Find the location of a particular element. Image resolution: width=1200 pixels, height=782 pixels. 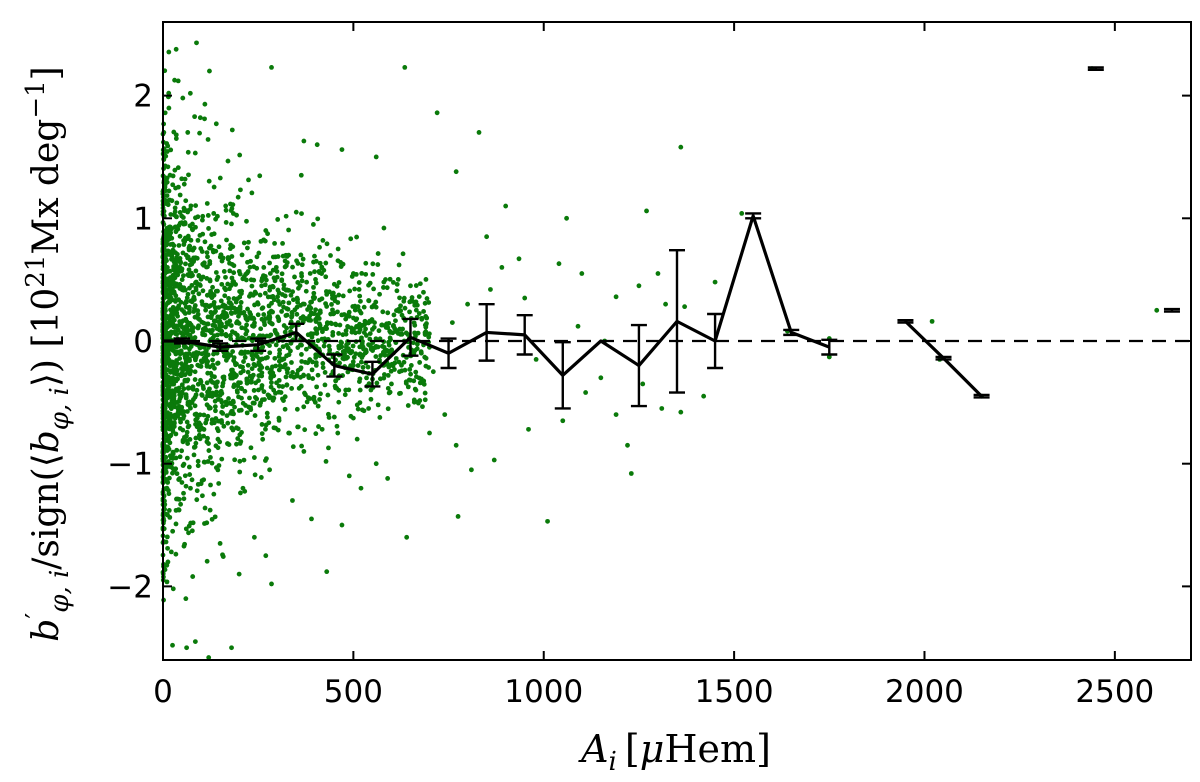

error-bar is located at coordinates (715, 341).